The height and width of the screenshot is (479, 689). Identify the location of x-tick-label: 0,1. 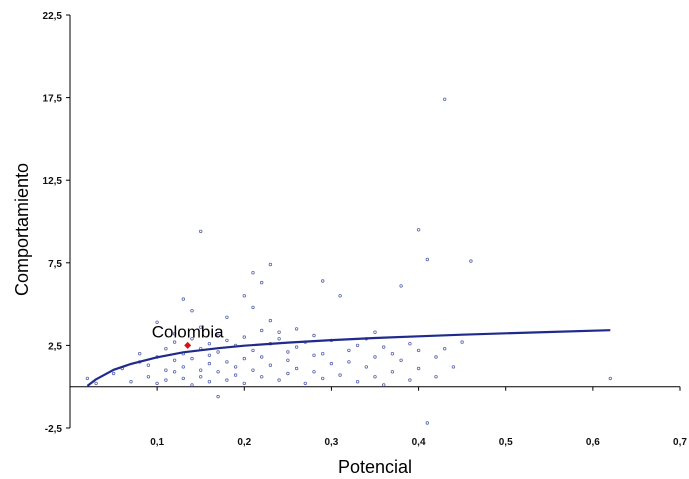
(157, 442).